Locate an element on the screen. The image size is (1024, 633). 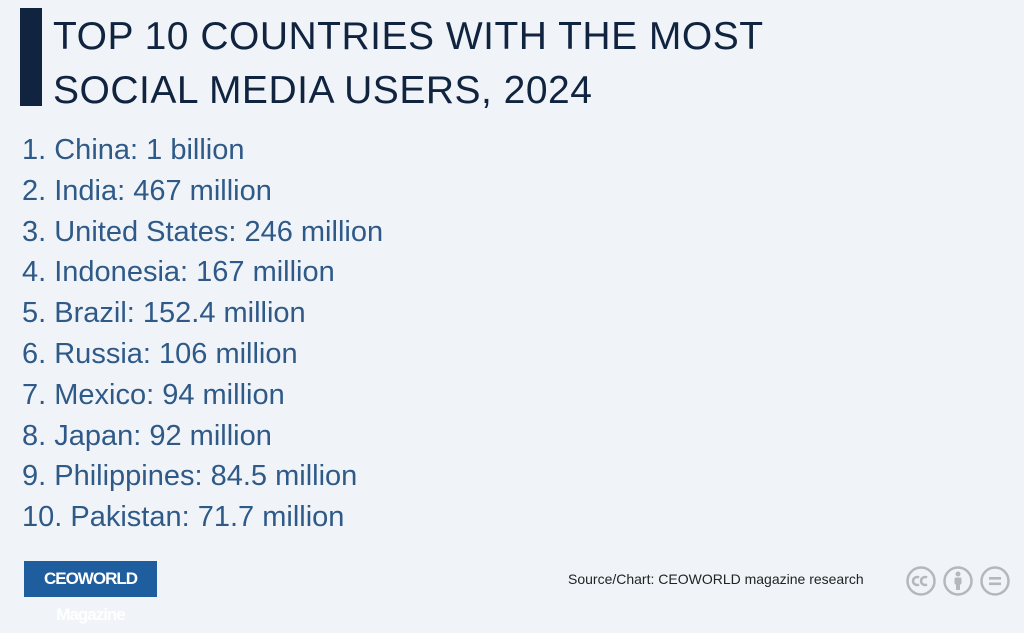
cc-icon is located at coordinates (921, 581).